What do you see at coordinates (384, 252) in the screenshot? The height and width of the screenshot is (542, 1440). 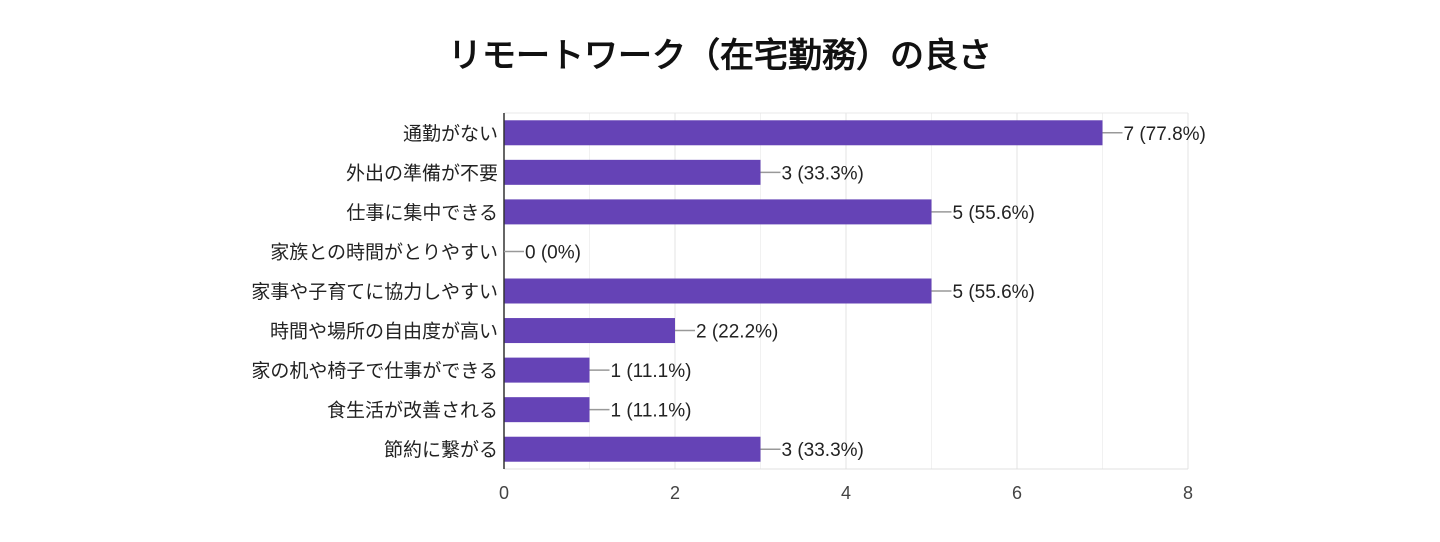 I see `category-label: 家族との時間がとりやすい` at bounding box center [384, 252].